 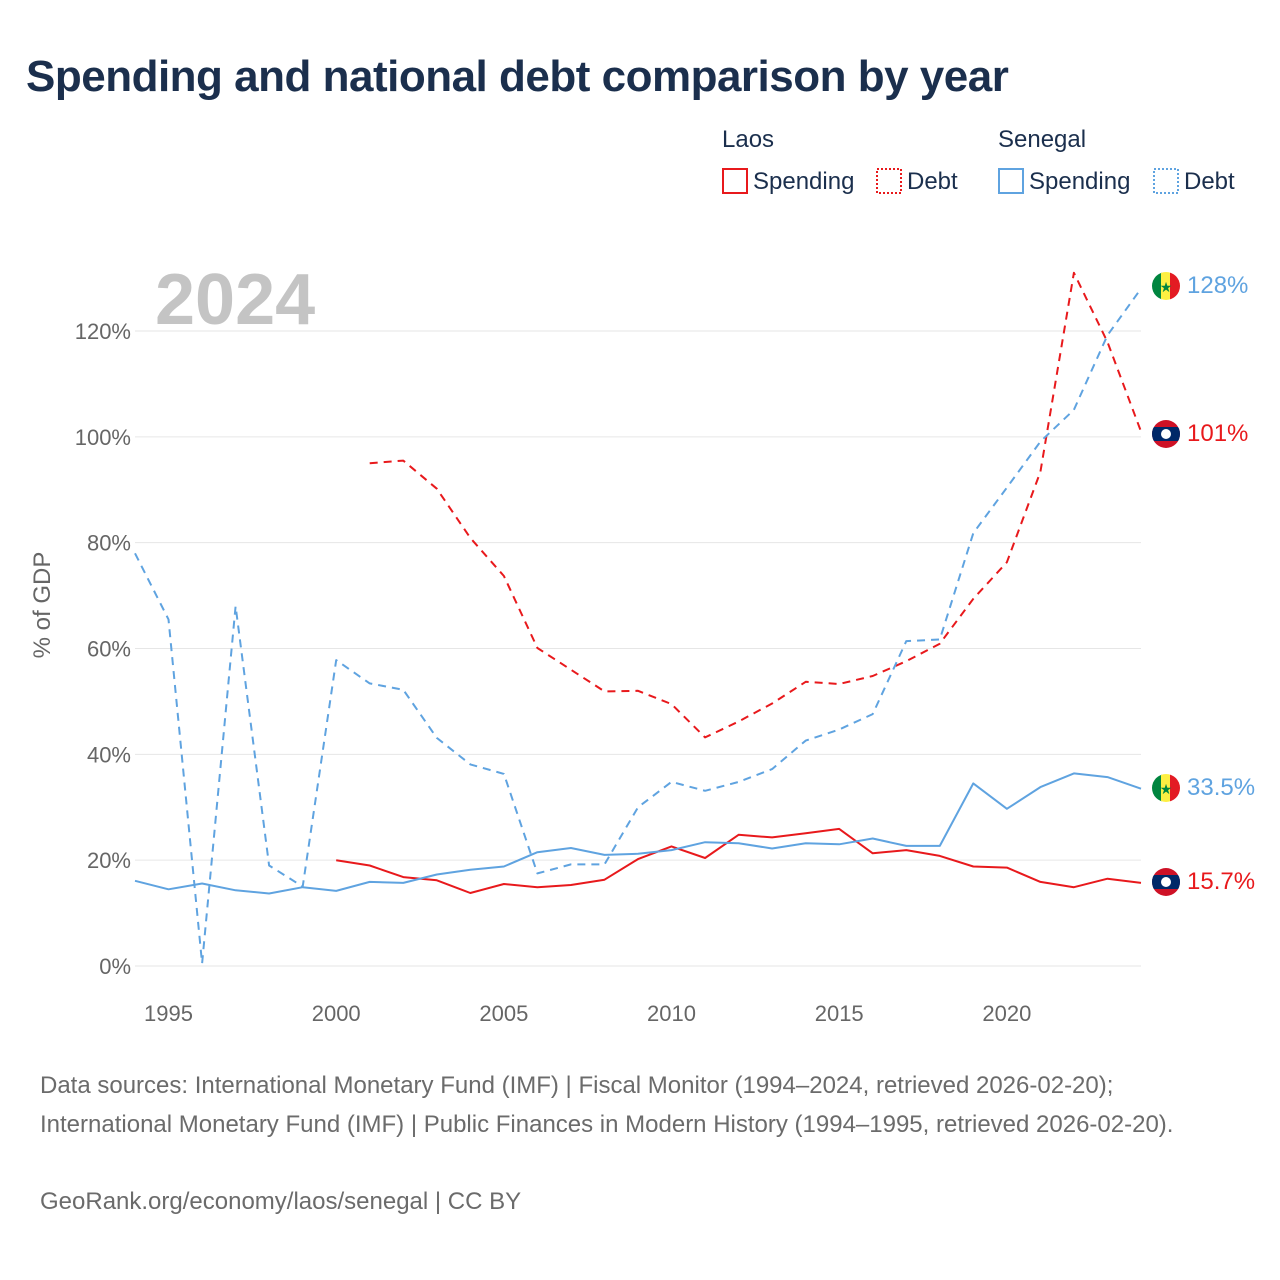 I want to click on legend-swatch-senegal-debt, so click(x=1166, y=181).